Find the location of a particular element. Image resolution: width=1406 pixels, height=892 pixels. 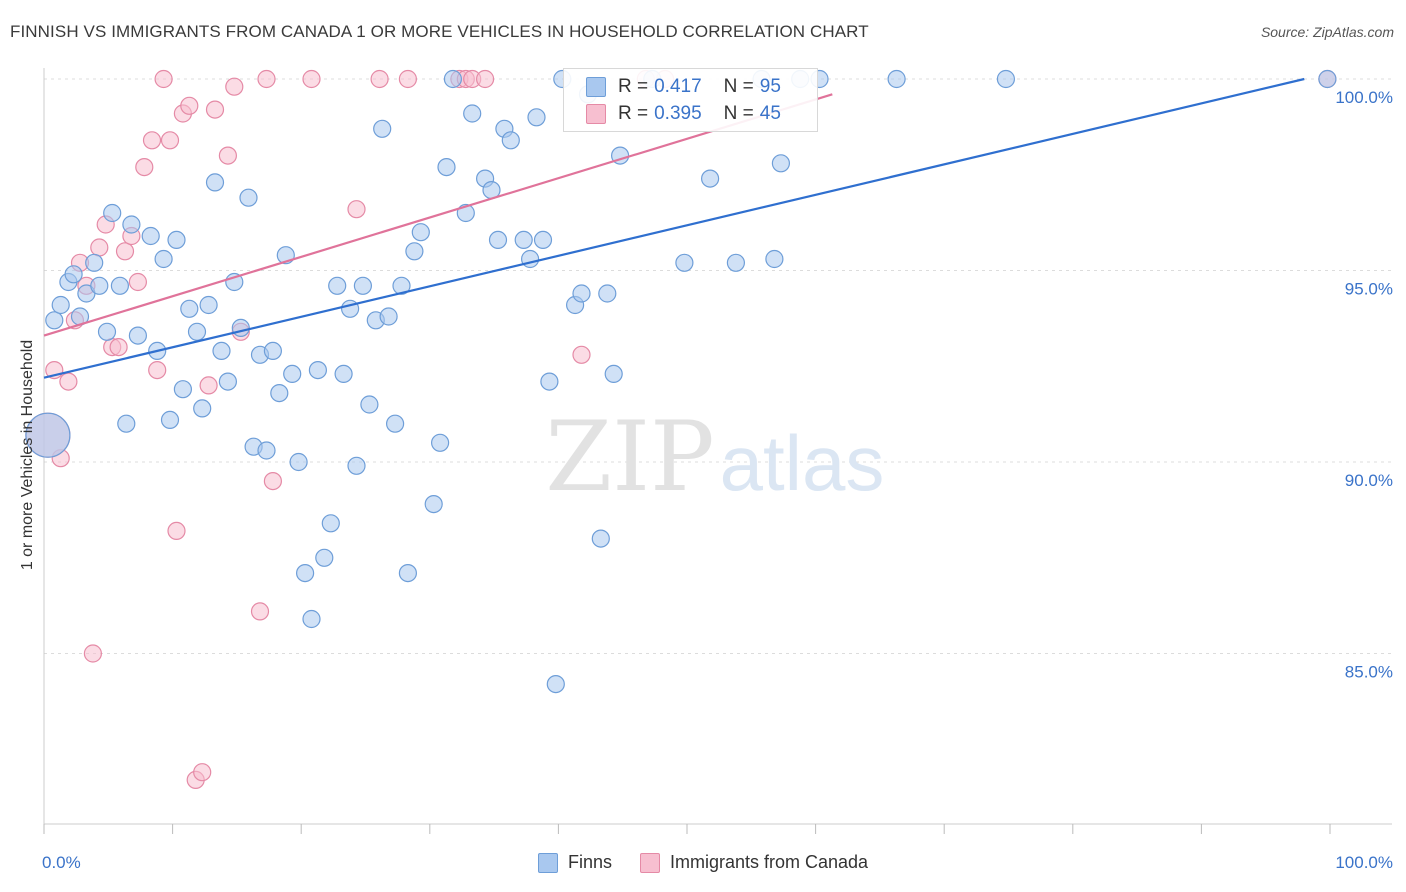

correlation-legend: R = 0.417 N = 95 R = 0.395 N = 45 is located at coordinates (690, 100).